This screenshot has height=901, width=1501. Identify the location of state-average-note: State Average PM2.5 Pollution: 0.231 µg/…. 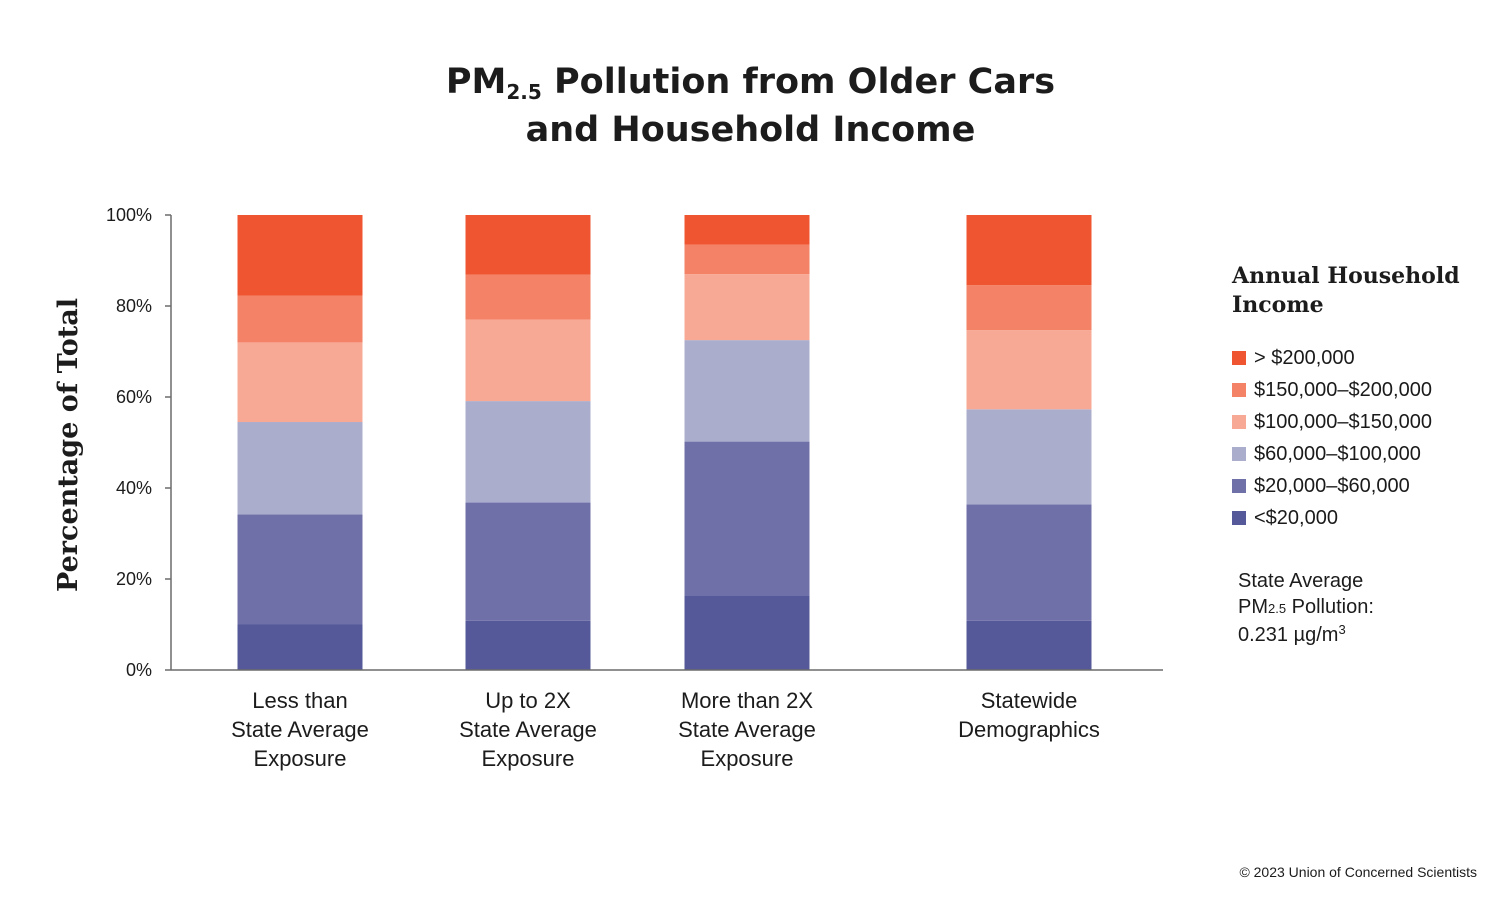
(1306, 608).